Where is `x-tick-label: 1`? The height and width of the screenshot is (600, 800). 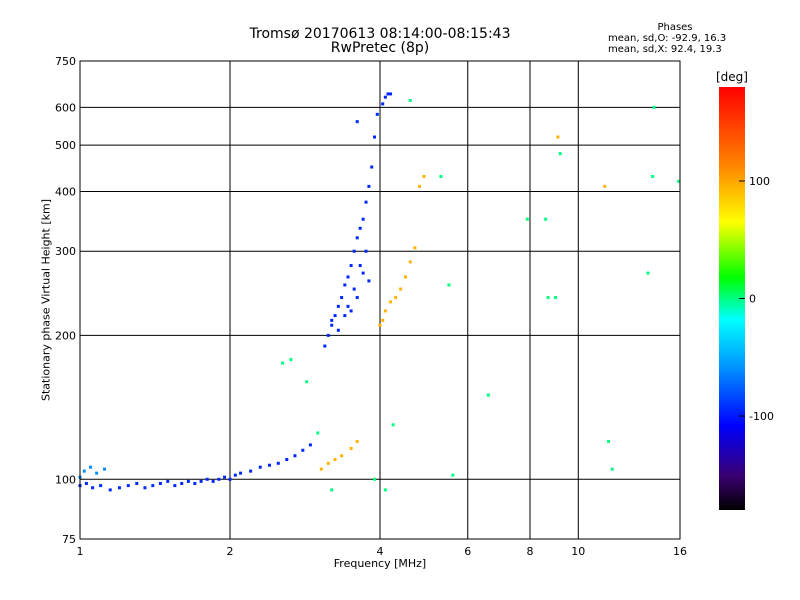 x-tick-label: 1 is located at coordinates (80, 551).